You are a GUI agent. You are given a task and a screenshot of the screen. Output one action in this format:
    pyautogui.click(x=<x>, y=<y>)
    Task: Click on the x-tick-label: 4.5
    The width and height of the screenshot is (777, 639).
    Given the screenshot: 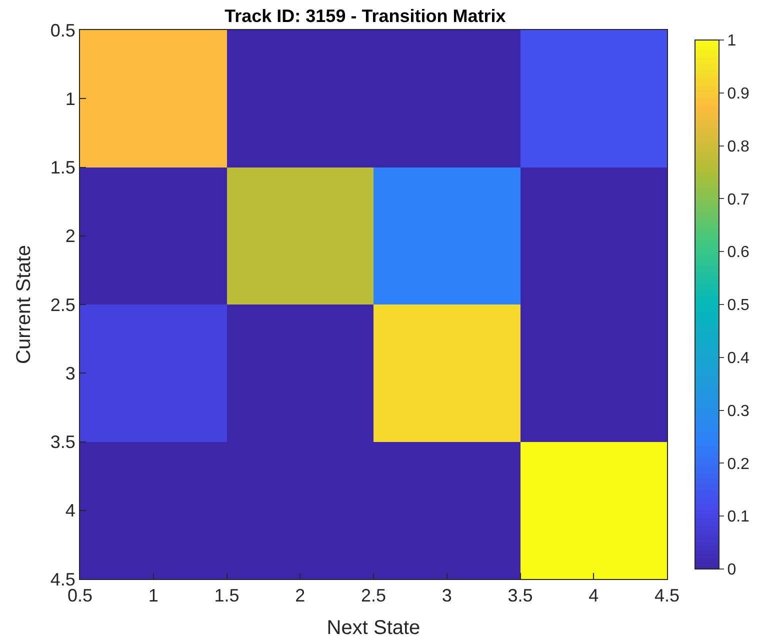 What is the action you would take?
    pyautogui.click(x=667, y=596)
    